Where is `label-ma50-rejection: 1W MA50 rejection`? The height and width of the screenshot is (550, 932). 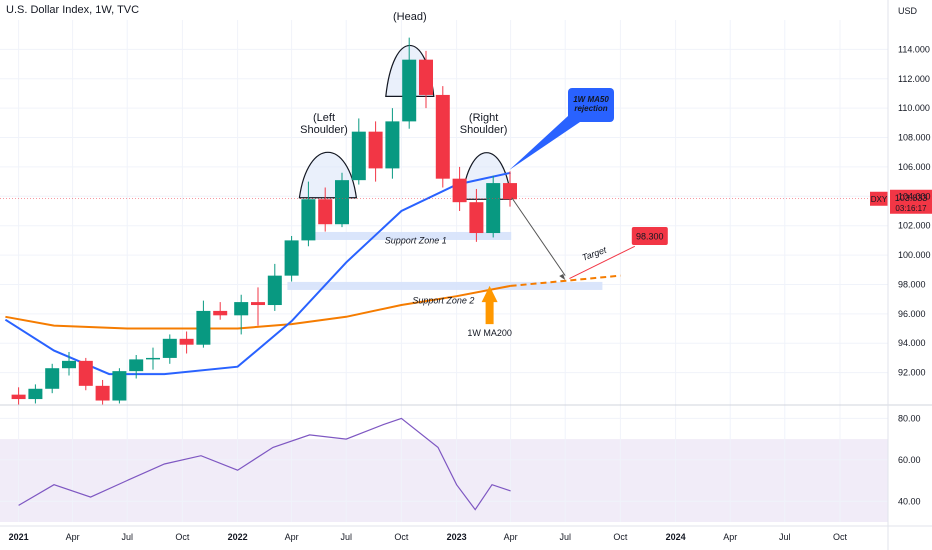 label-ma50-rejection: 1W MA50 rejection is located at coordinates (591, 104).